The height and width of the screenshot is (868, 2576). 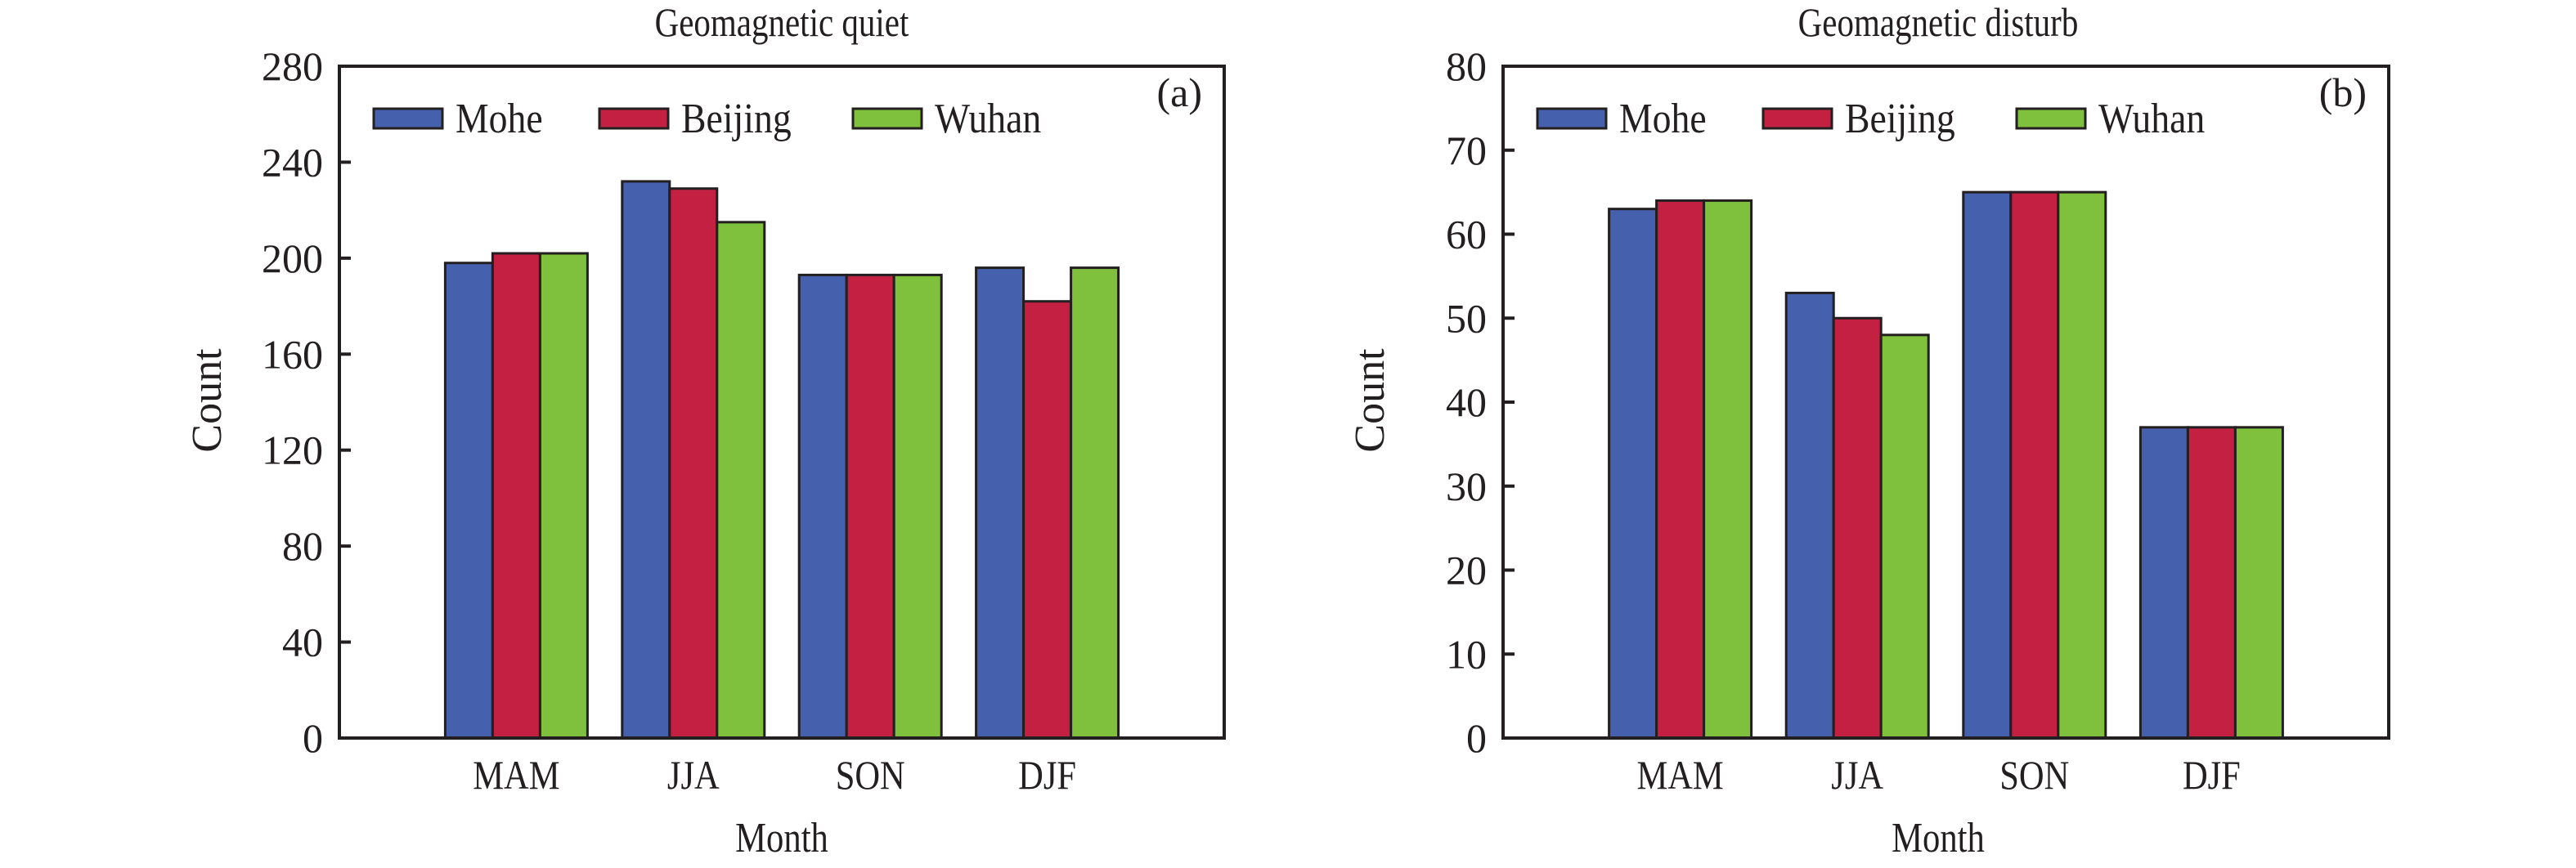 I want to click on y-tick-label: 50, so click(x=1466, y=318).